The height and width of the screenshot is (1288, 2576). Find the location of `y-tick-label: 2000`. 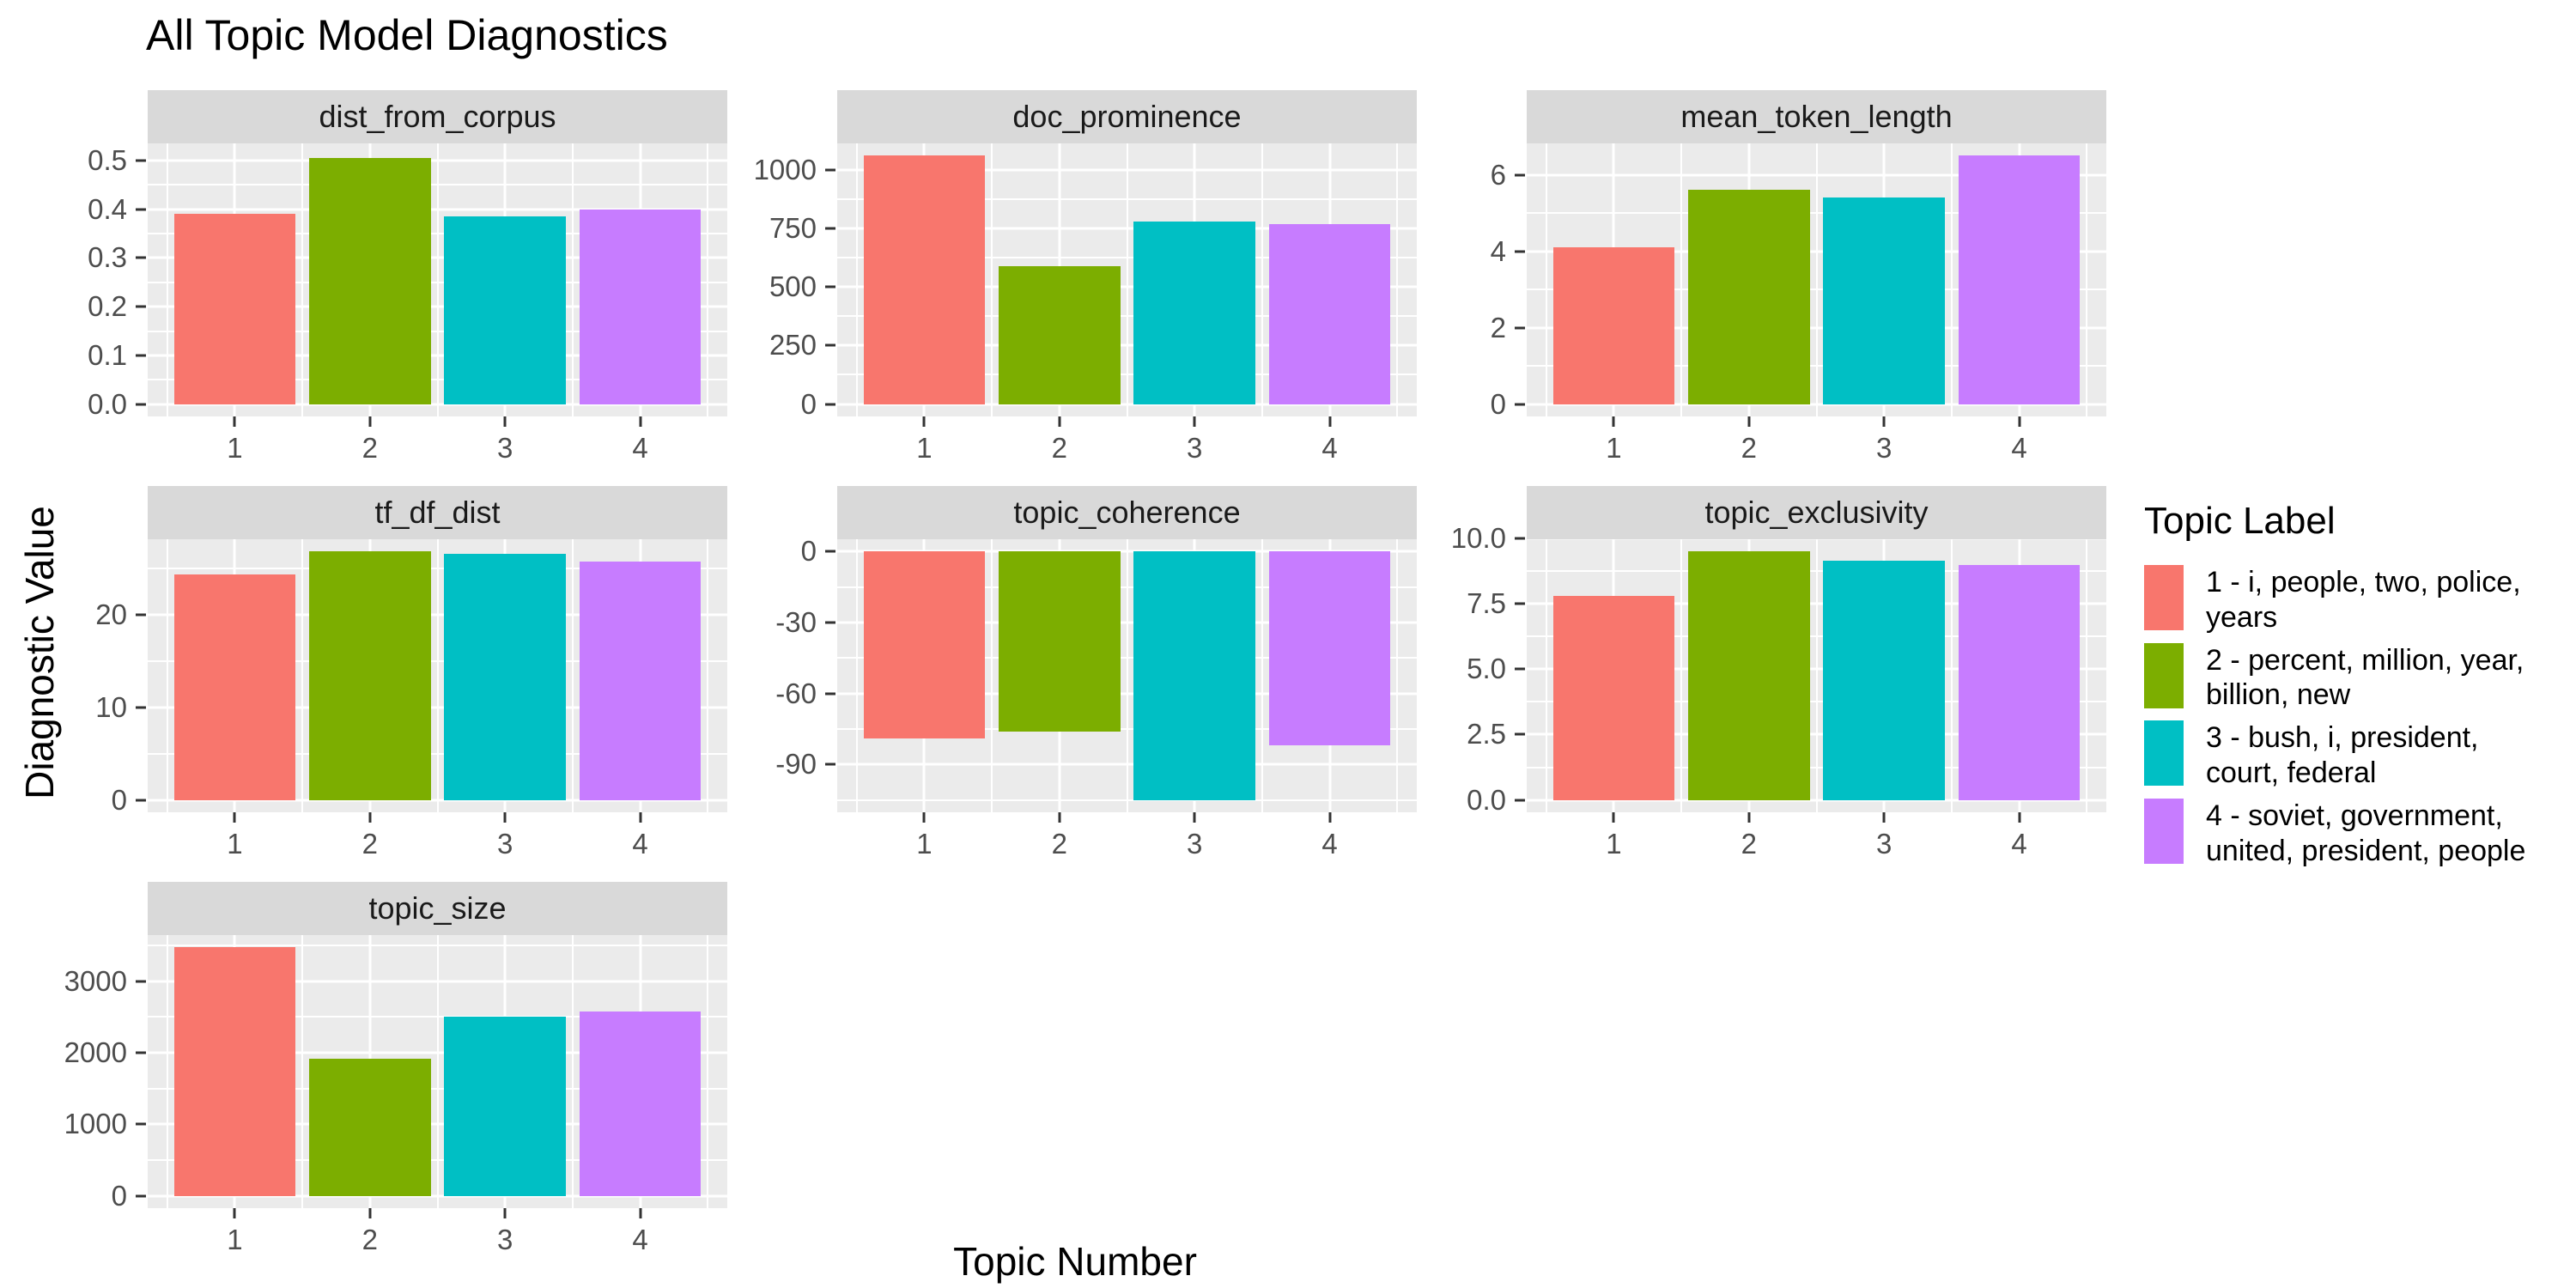

y-tick-label: 2000 is located at coordinates (96, 1052).